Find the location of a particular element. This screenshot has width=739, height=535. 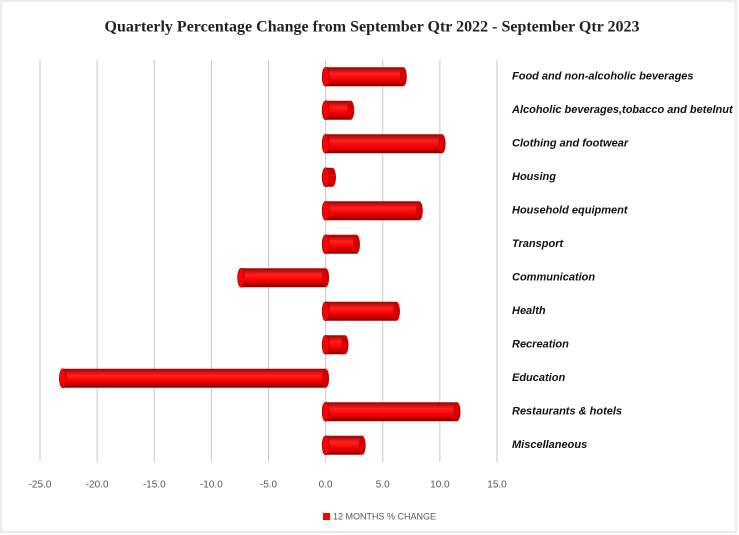

x-tick-label: 10.0 is located at coordinates (440, 485).